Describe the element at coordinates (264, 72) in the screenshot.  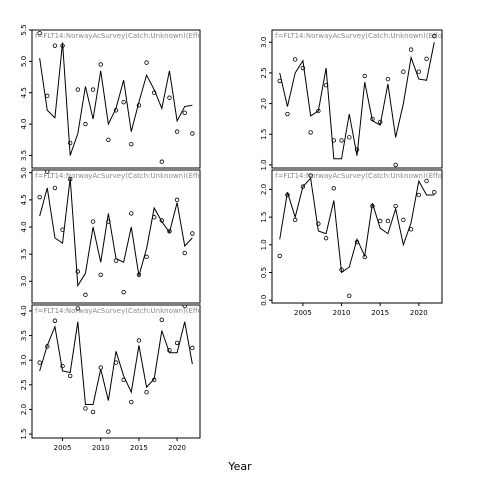
I see `y-tick-label: 2.5` at that location.